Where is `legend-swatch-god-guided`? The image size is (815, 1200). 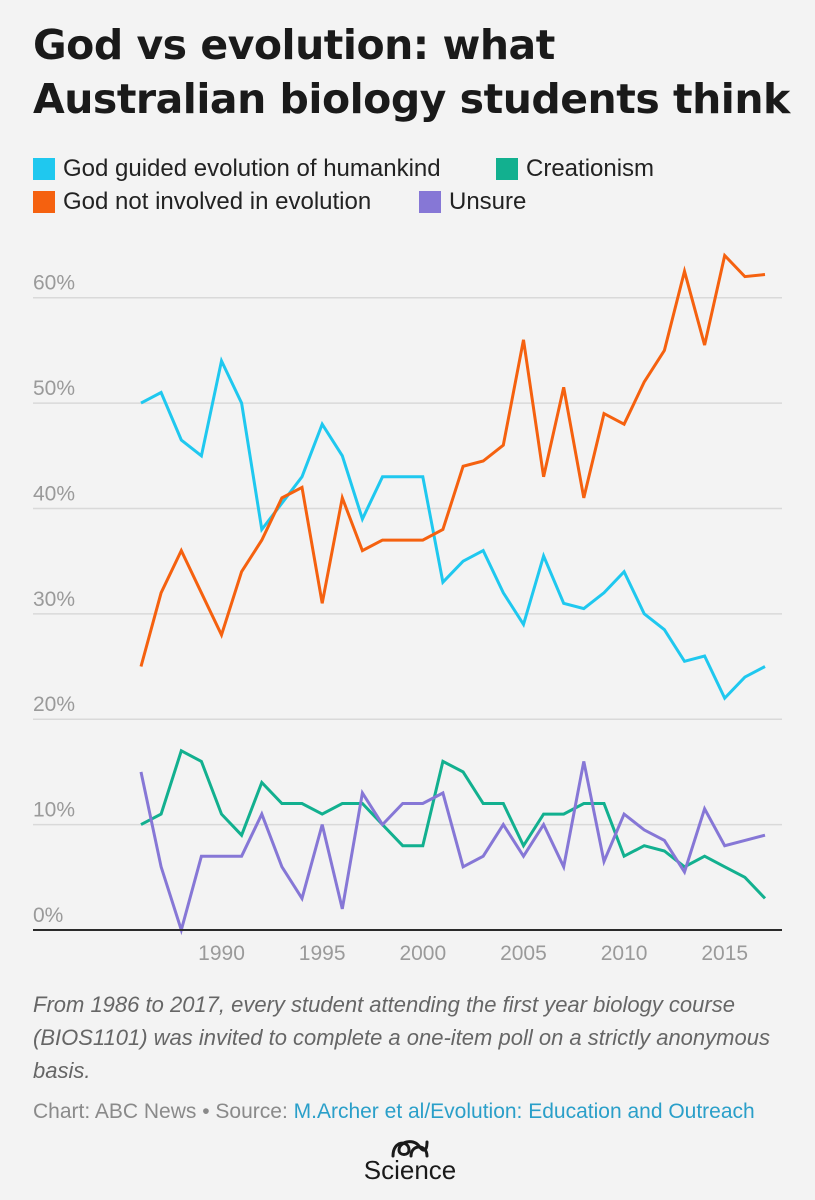 legend-swatch-god-guided is located at coordinates (44, 169).